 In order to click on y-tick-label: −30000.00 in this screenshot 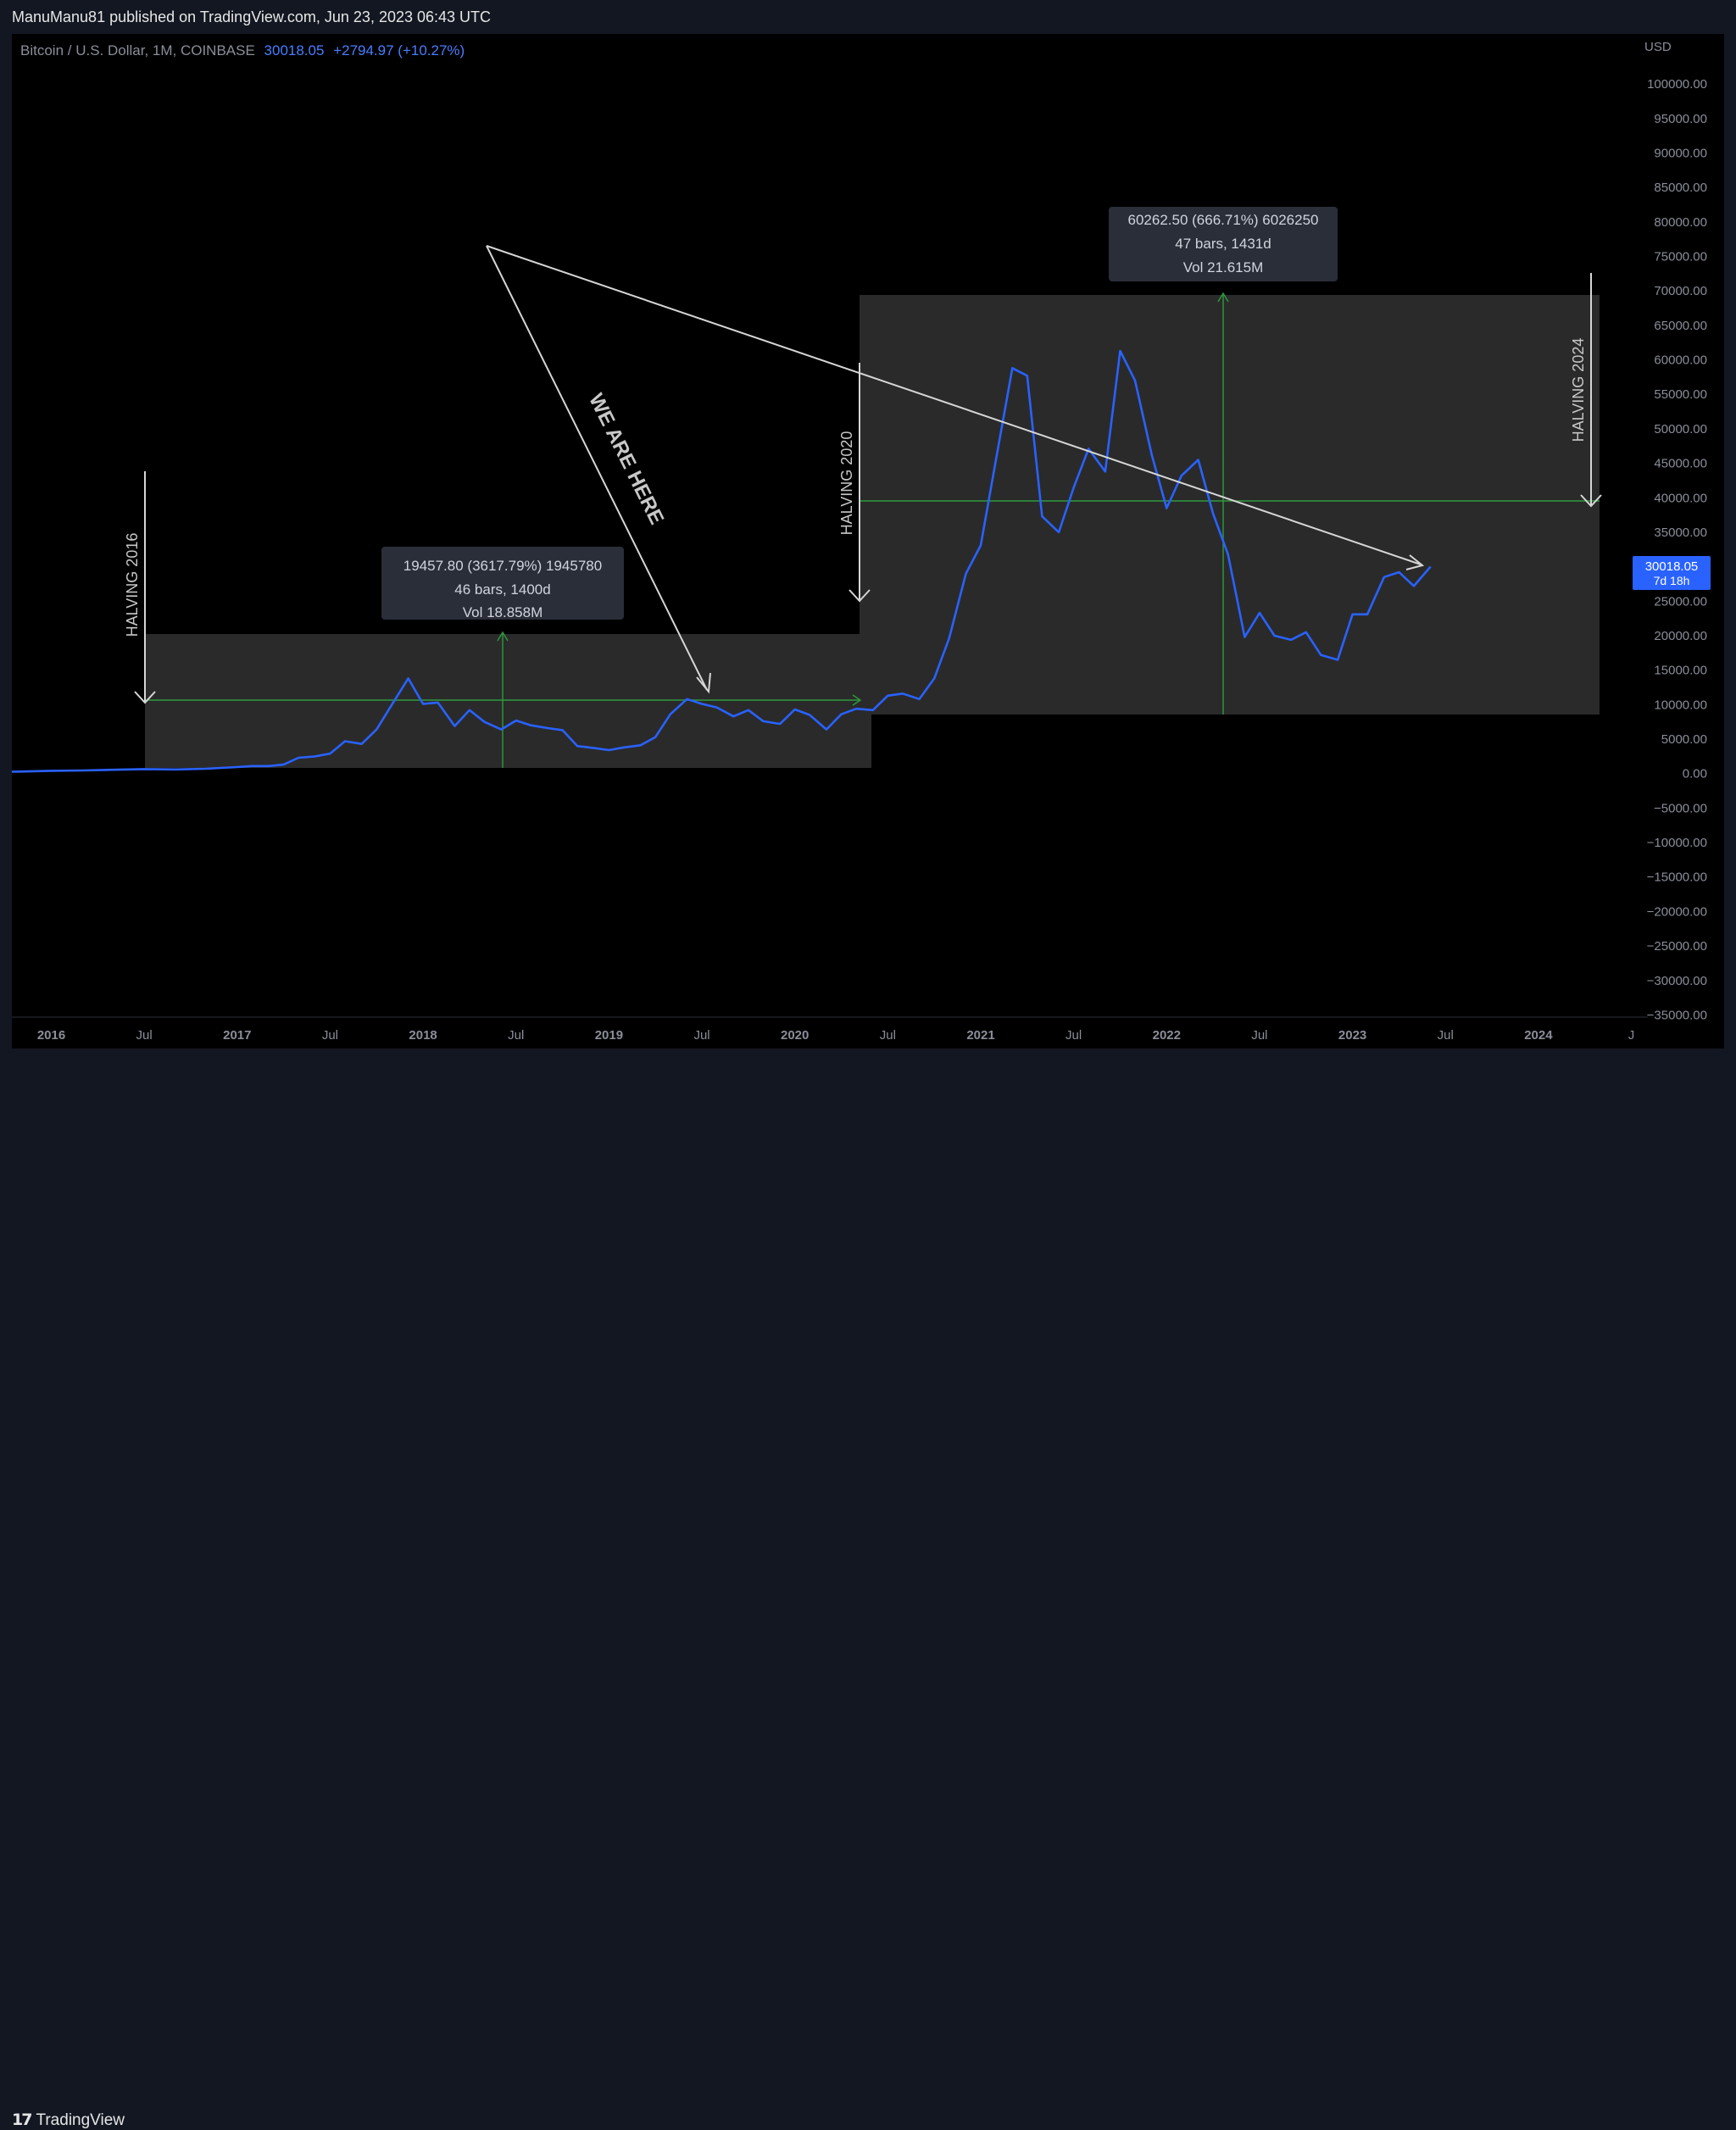, I will do `click(1677, 981)`.